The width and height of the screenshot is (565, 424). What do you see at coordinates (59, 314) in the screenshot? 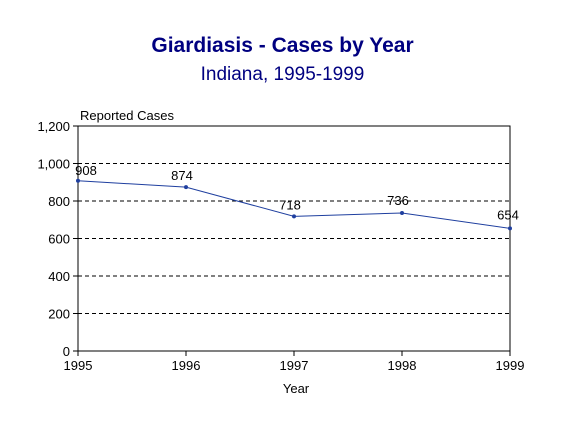
I see `y-tick-label: 200` at bounding box center [59, 314].